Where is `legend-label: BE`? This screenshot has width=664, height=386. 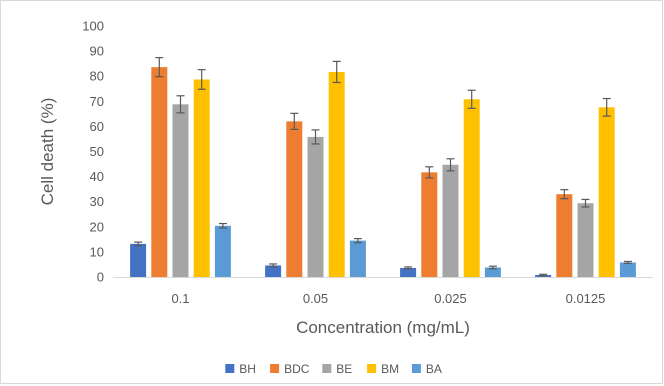 legend-label: BE is located at coordinates (344, 369).